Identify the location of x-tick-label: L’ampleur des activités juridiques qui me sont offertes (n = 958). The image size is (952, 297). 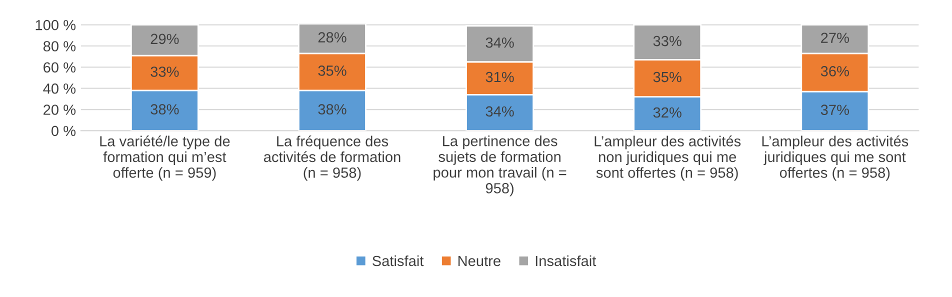
(835, 158).